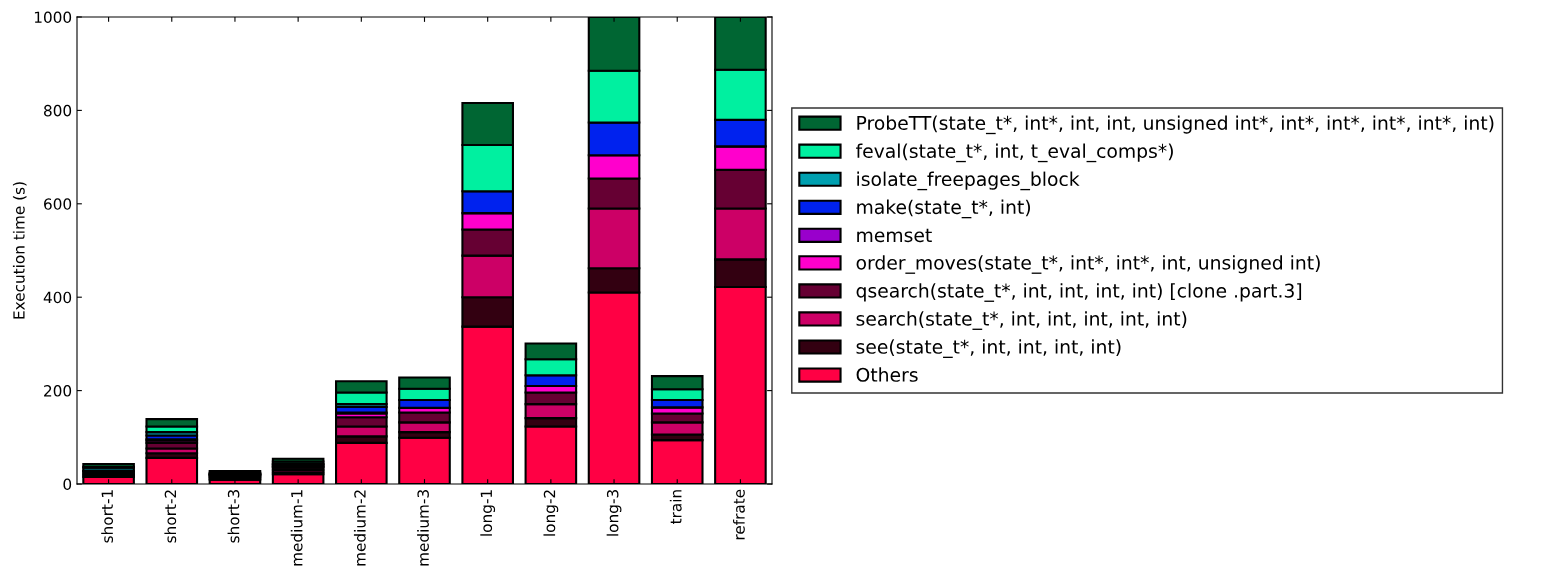 This screenshot has width=1546, height=582. Describe the element at coordinates (58, 204) in the screenshot. I see `y-tick-label: 600` at that location.